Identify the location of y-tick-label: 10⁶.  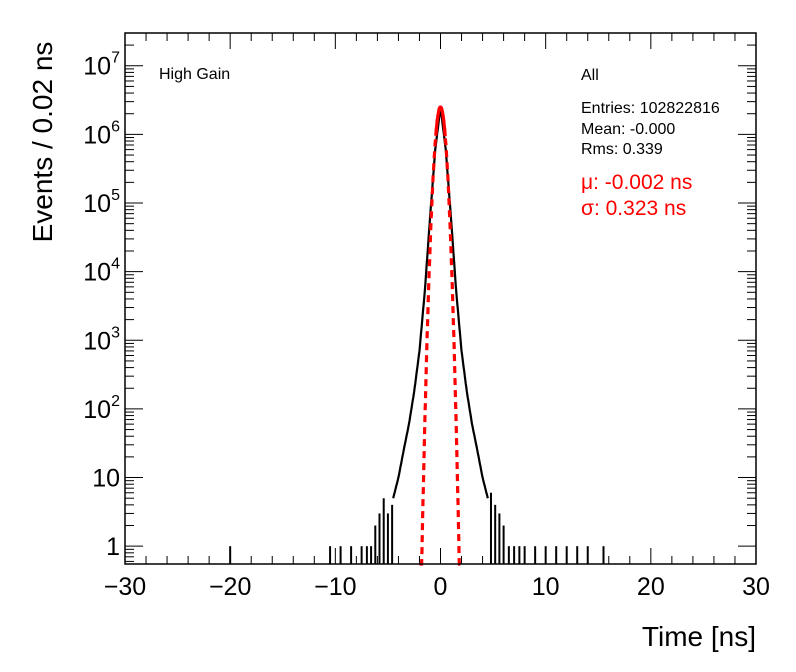
(101, 133).